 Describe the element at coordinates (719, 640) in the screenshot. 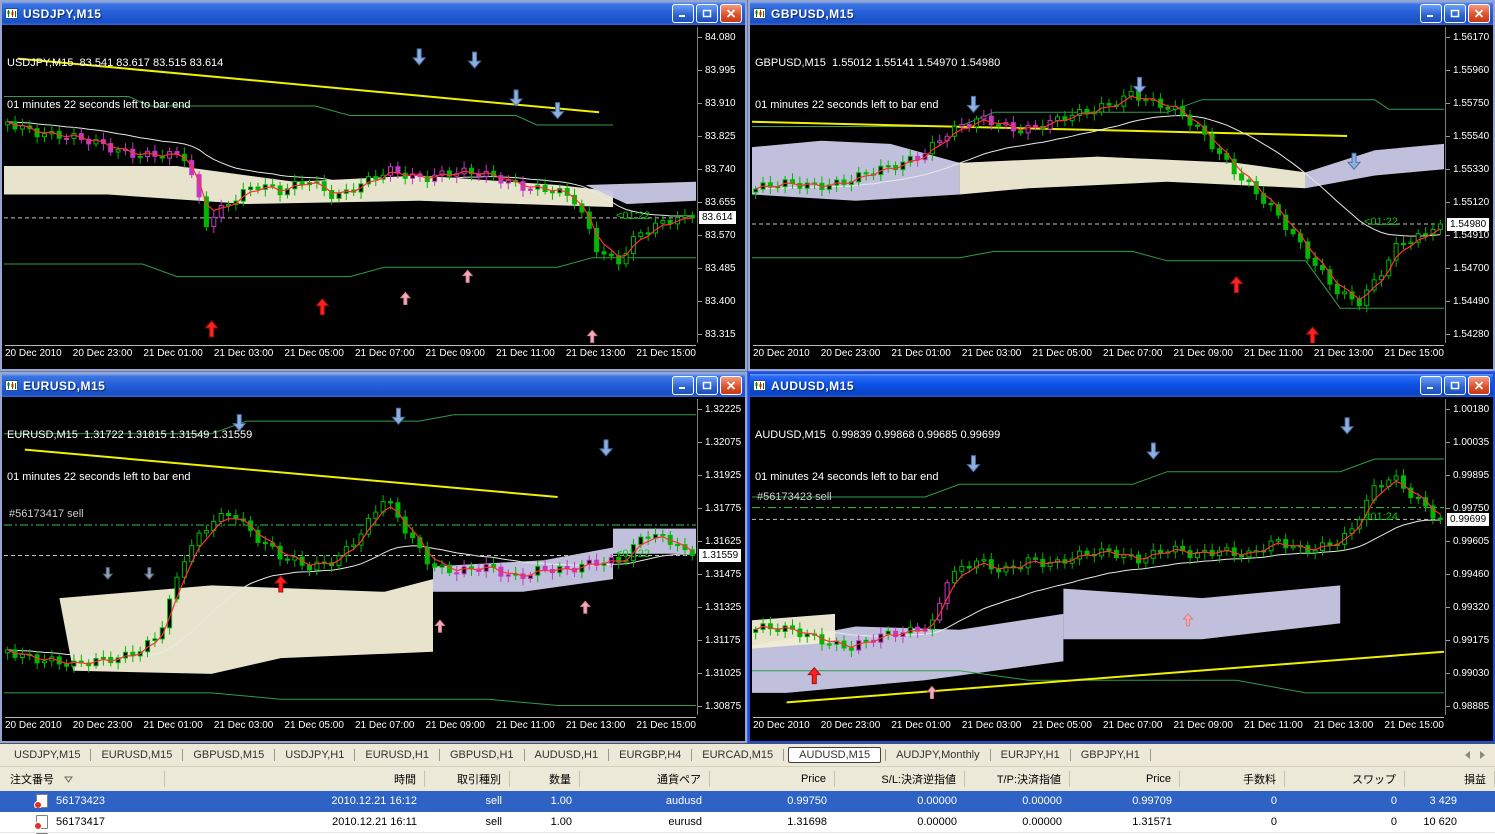

I see `price-tick: 1.31175` at that location.